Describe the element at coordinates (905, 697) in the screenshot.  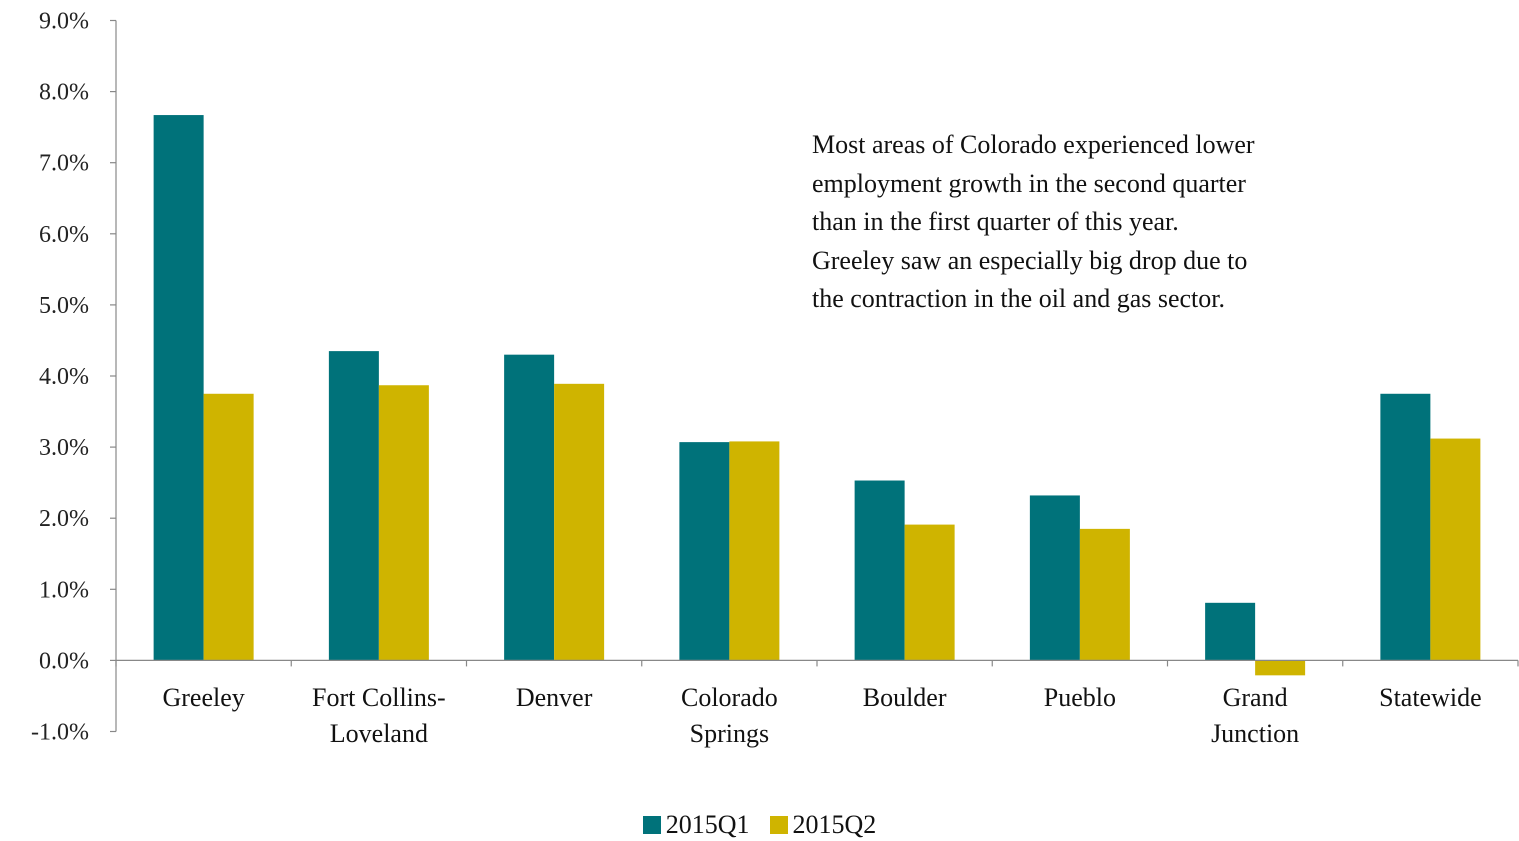
I see `x-category-label: Boulder` at that location.